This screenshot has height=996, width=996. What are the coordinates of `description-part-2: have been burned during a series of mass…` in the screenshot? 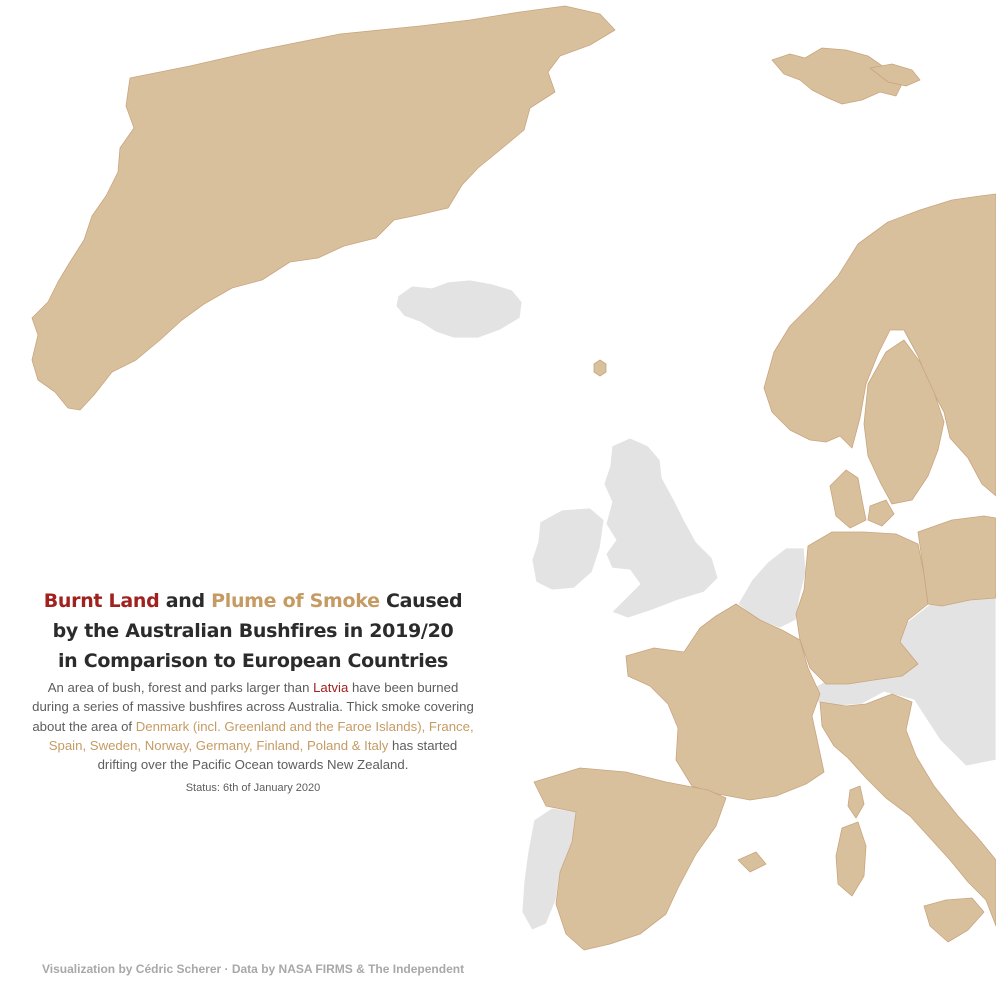 It's located at (253, 707).